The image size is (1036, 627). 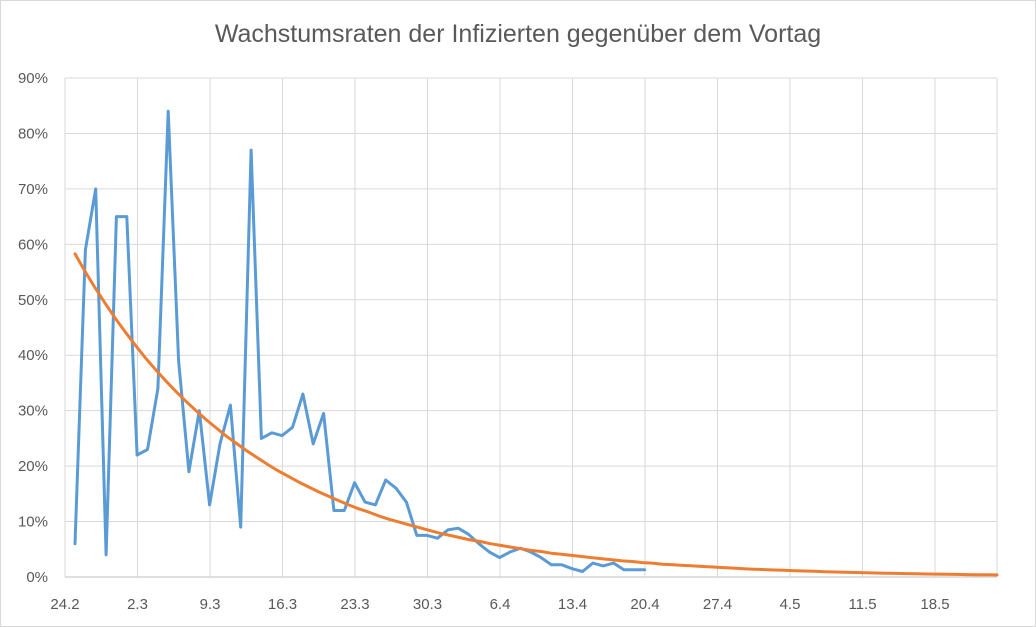 I want to click on y-tick-label: 0%, so click(x=37, y=577).